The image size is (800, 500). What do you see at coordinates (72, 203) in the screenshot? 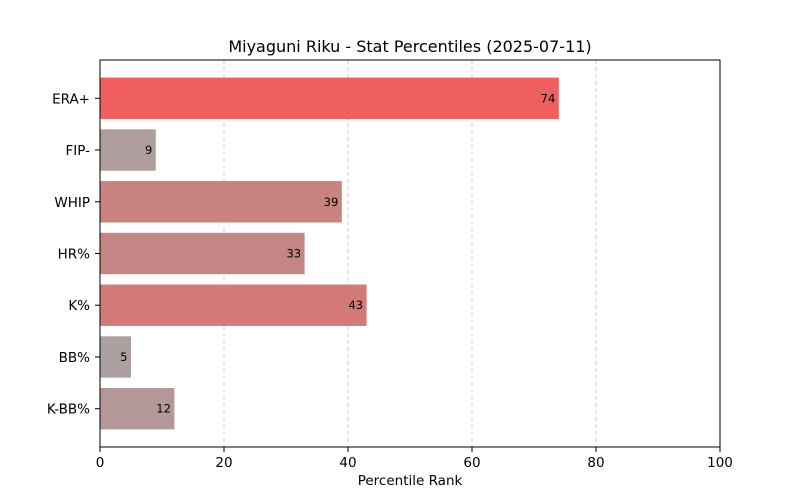
I see `y-tick-label-whip: WHIP` at bounding box center [72, 203].